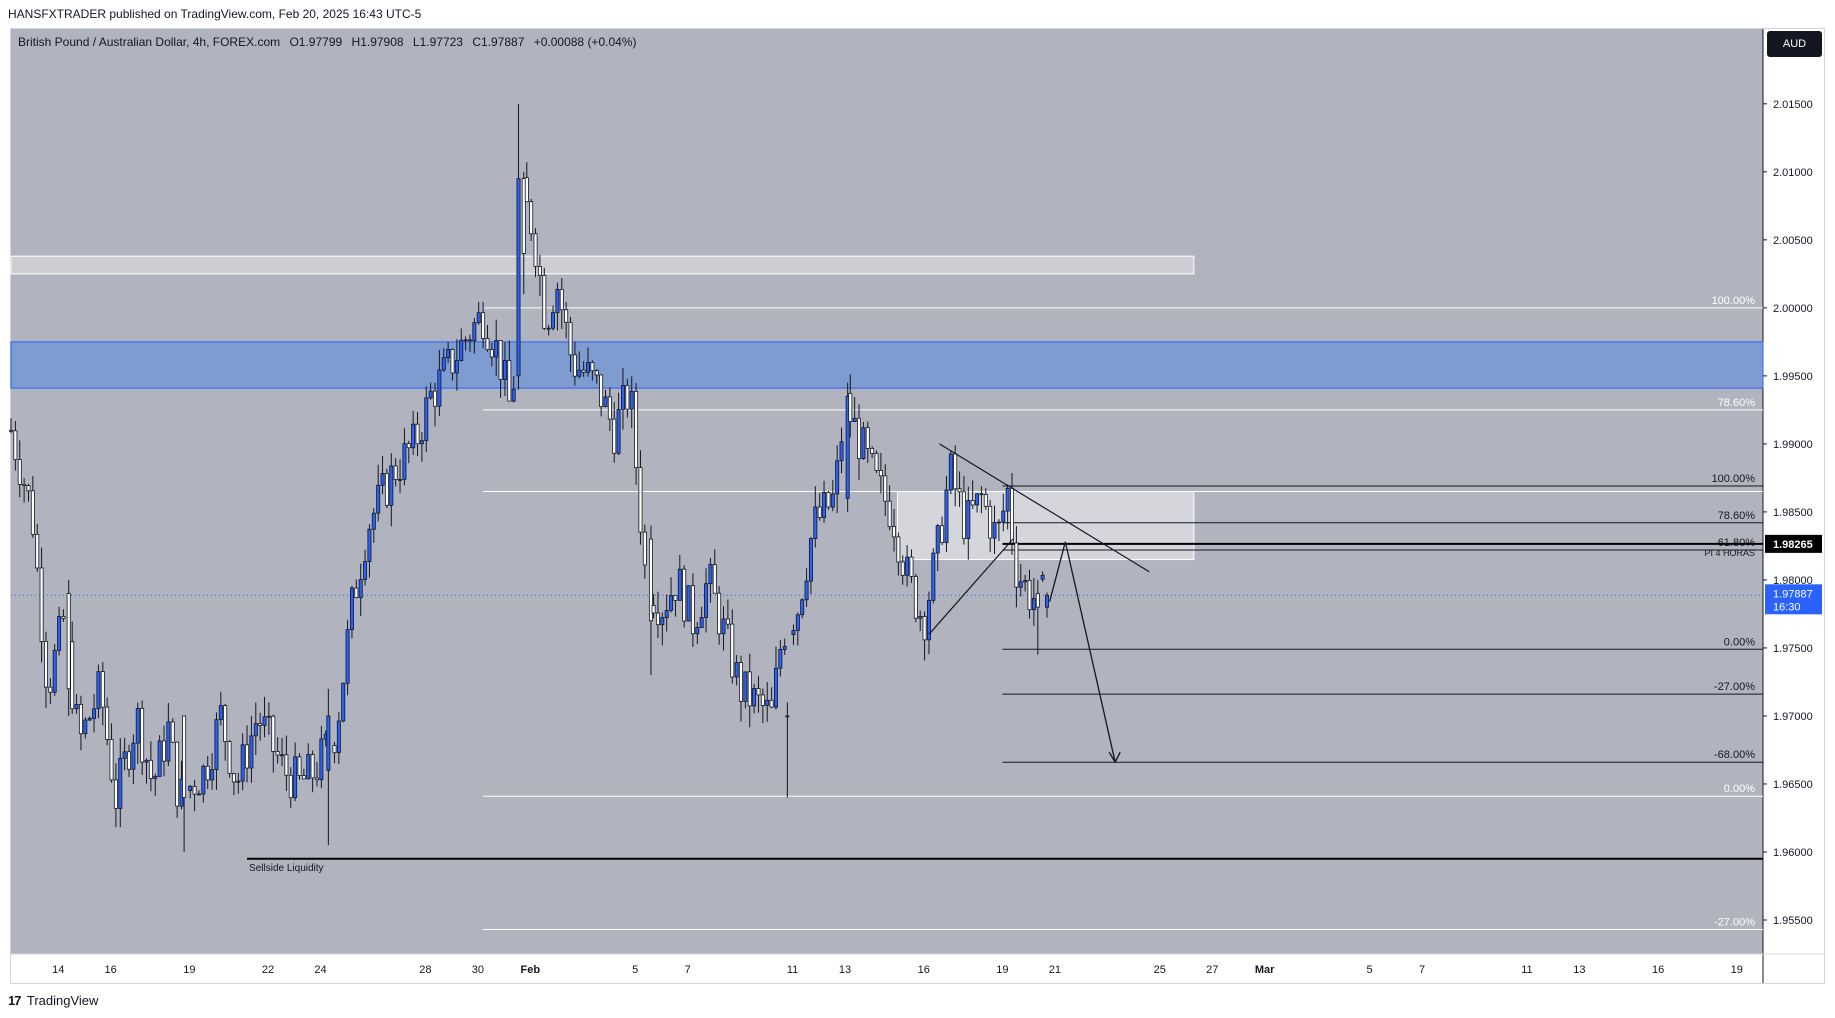  What do you see at coordinates (1787, 607) in the screenshot?
I see `countdown-label-text: 16:30` at bounding box center [1787, 607].